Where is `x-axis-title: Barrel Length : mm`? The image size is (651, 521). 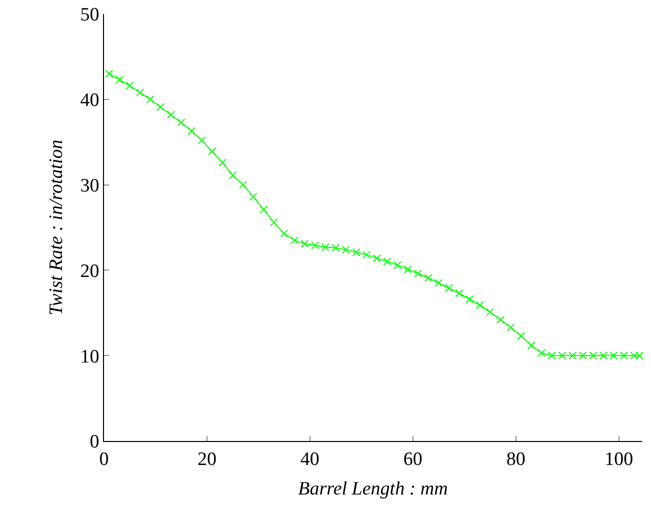 x-axis-title: Barrel Length : mm is located at coordinates (373, 489).